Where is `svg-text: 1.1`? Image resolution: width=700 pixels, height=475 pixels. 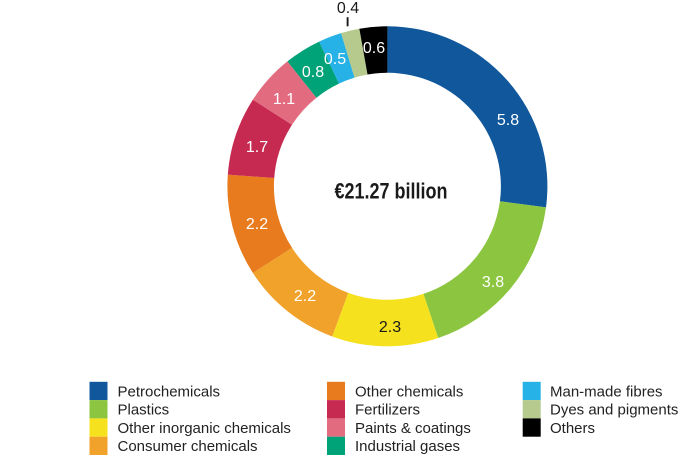 svg-text: 1.1 is located at coordinates (284, 99).